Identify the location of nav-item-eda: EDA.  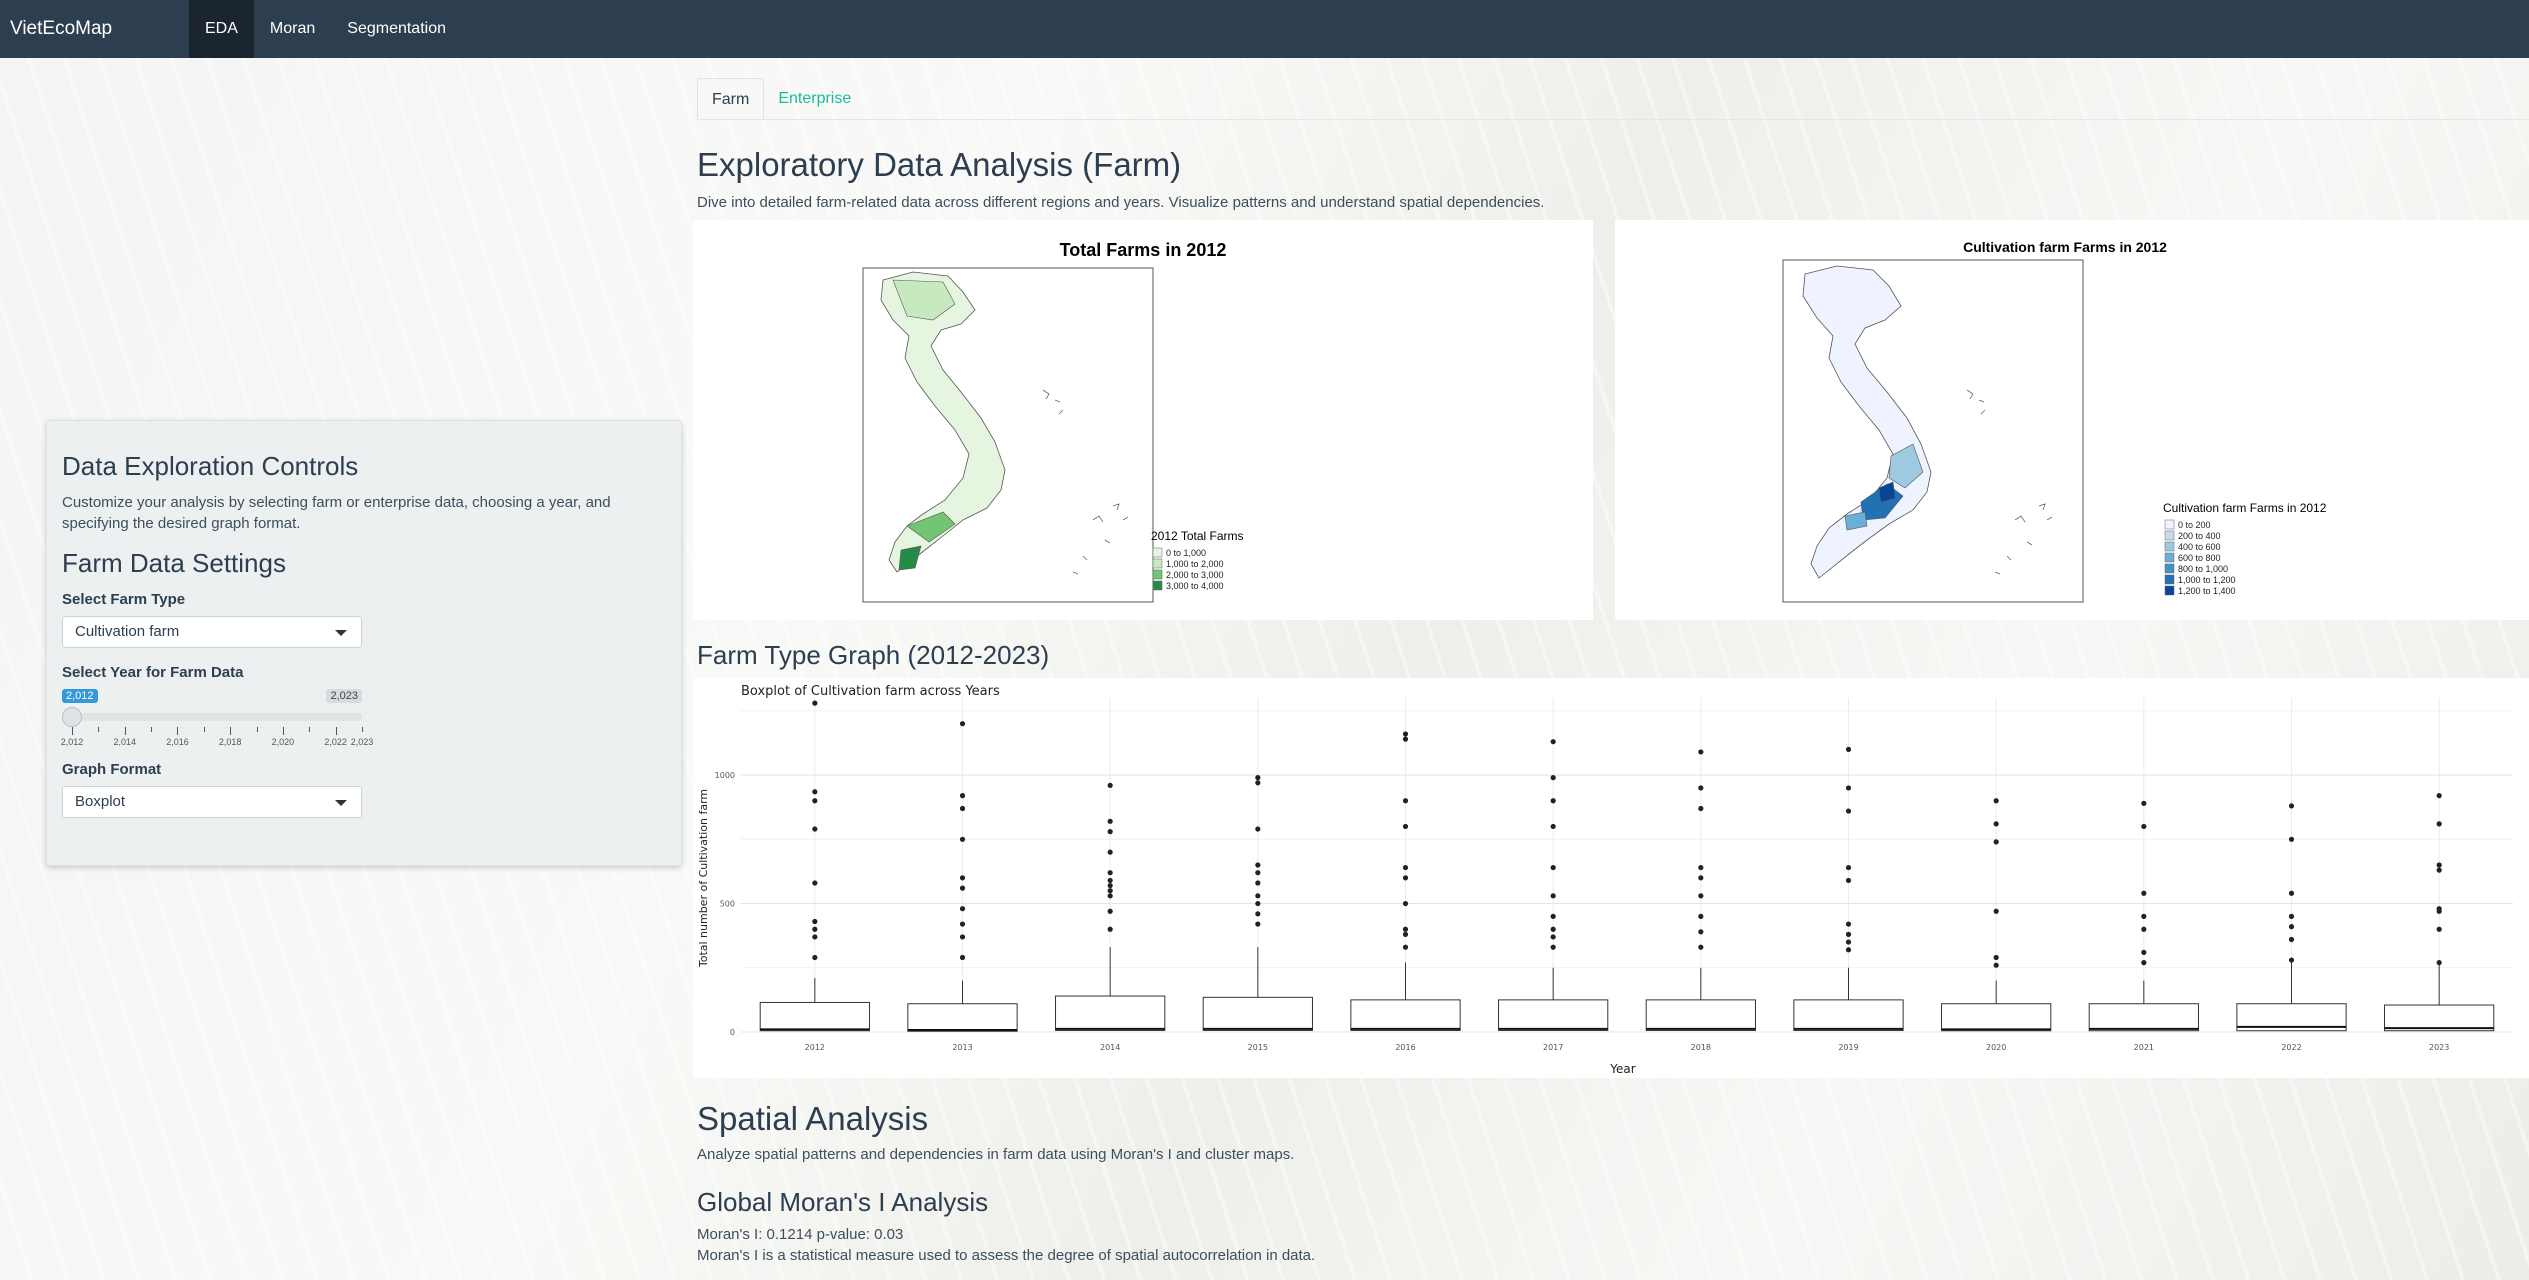
(221, 29).